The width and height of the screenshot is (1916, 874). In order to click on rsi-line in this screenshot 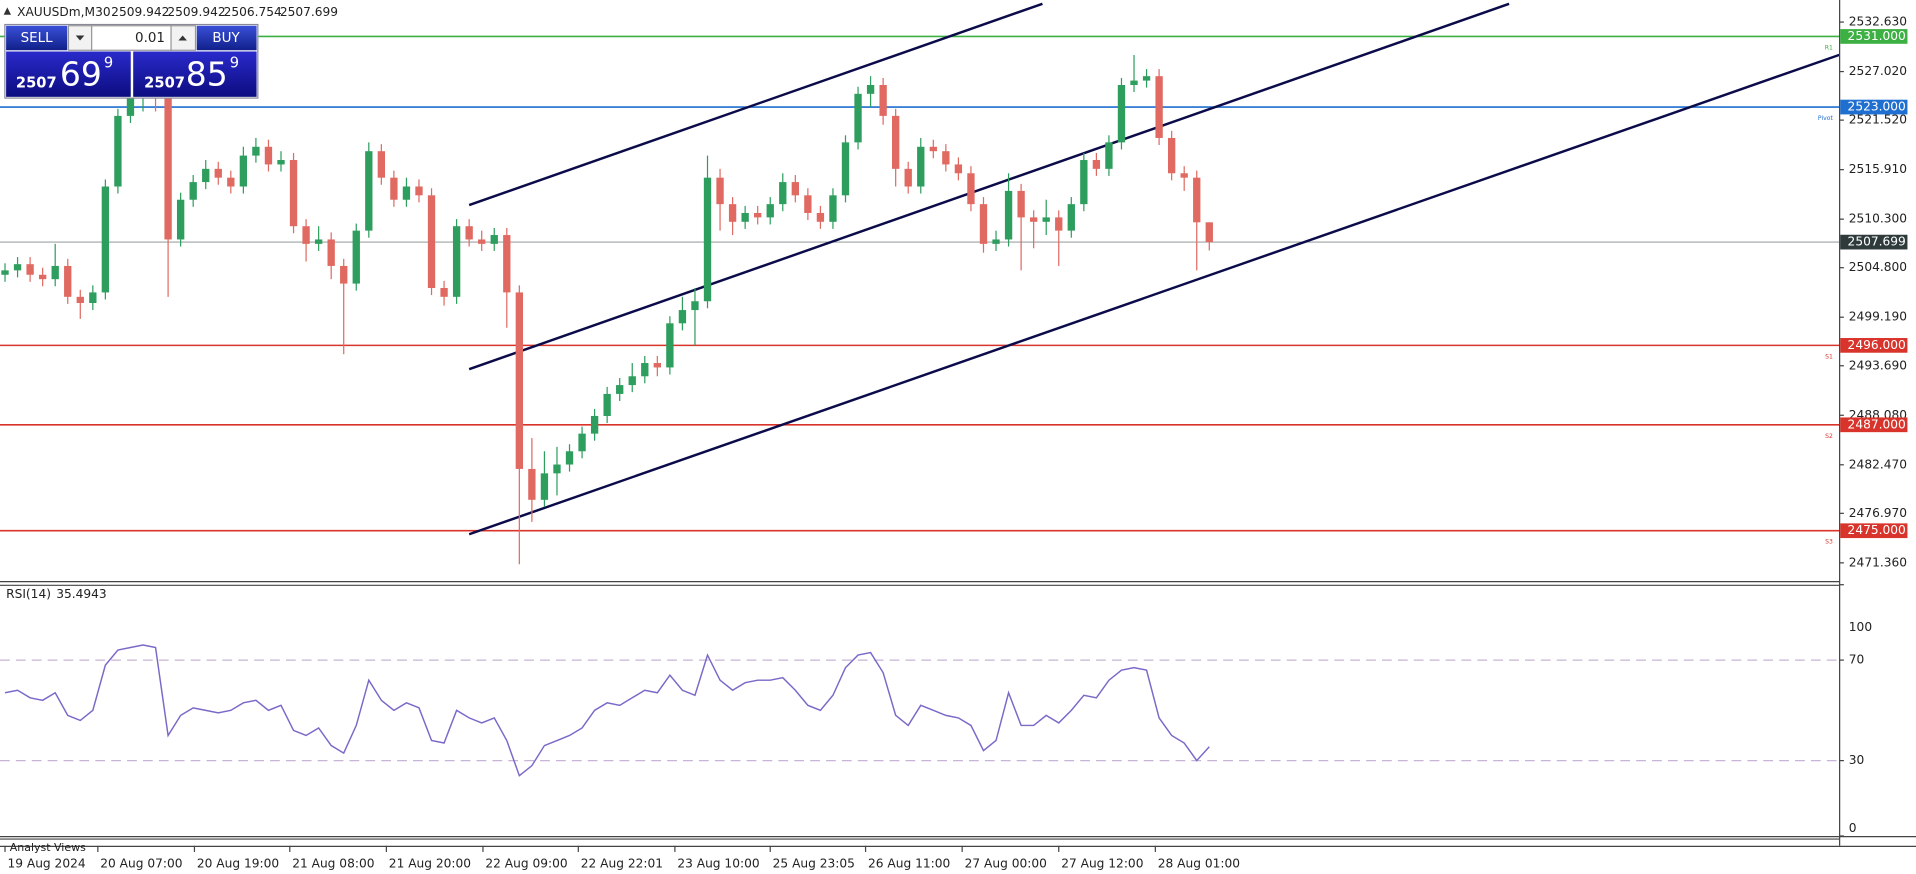, I will do `click(607, 710)`.